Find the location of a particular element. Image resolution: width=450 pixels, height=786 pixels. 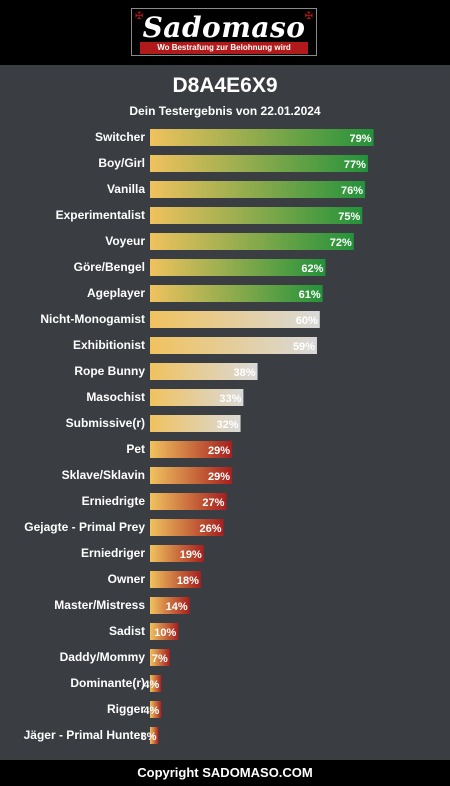

category-label: Nicht-Monogamist is located at coordinates (92, 319).